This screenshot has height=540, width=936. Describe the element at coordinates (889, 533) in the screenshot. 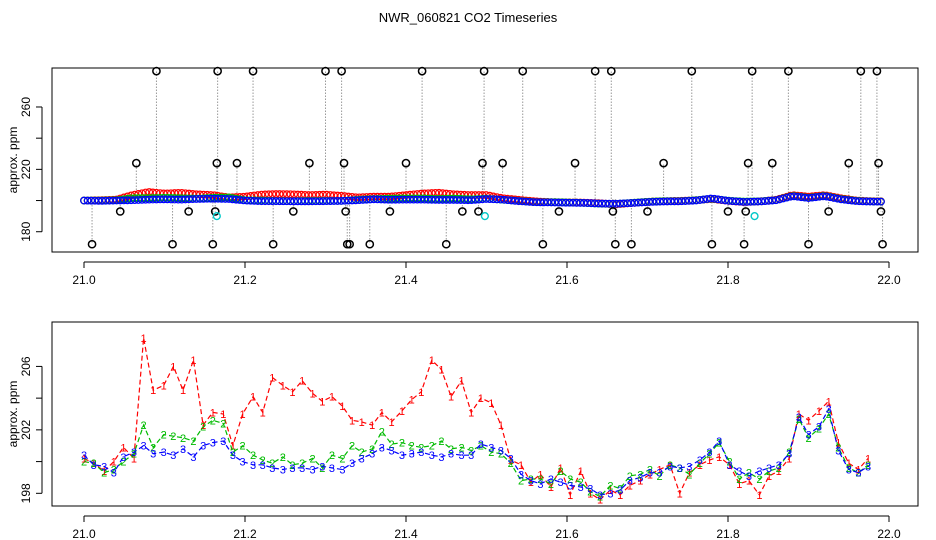

I see `bottom-x-tick-label: 22.0` at that location.